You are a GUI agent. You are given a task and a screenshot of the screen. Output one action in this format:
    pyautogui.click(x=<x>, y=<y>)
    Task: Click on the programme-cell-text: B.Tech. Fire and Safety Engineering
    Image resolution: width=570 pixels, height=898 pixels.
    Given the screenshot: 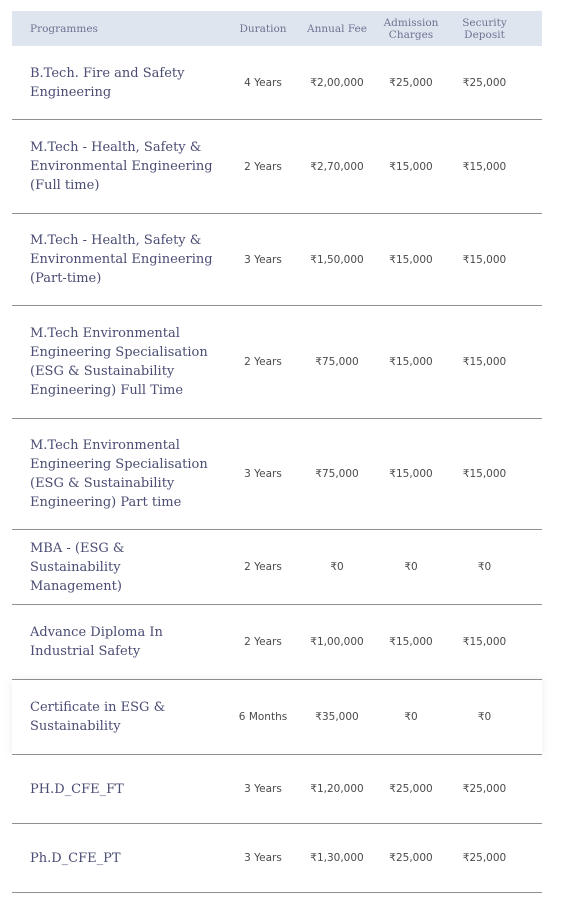 What is the action you would take?
    pyautogui.click(x=107, y=82)
    